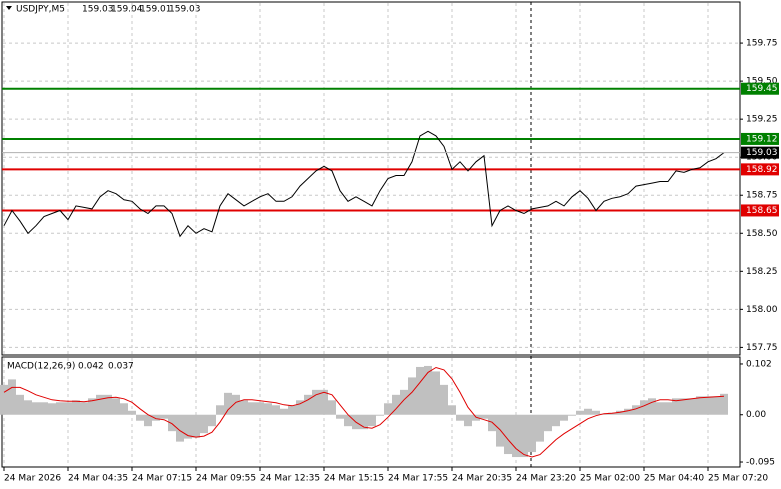 The width and height of the screenshot is (781, 489). I want to click on x-tick-label: 25 Mar 04:40, so click(674, 479).